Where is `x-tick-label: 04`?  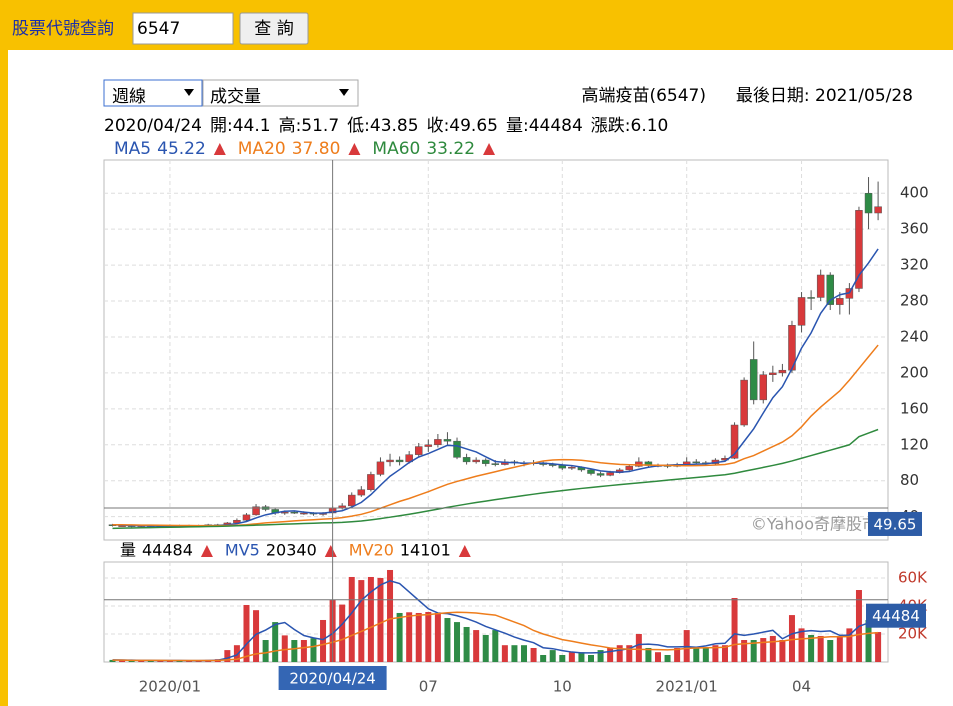
x-tick-label: 04 is located at coordinates (801, 687).